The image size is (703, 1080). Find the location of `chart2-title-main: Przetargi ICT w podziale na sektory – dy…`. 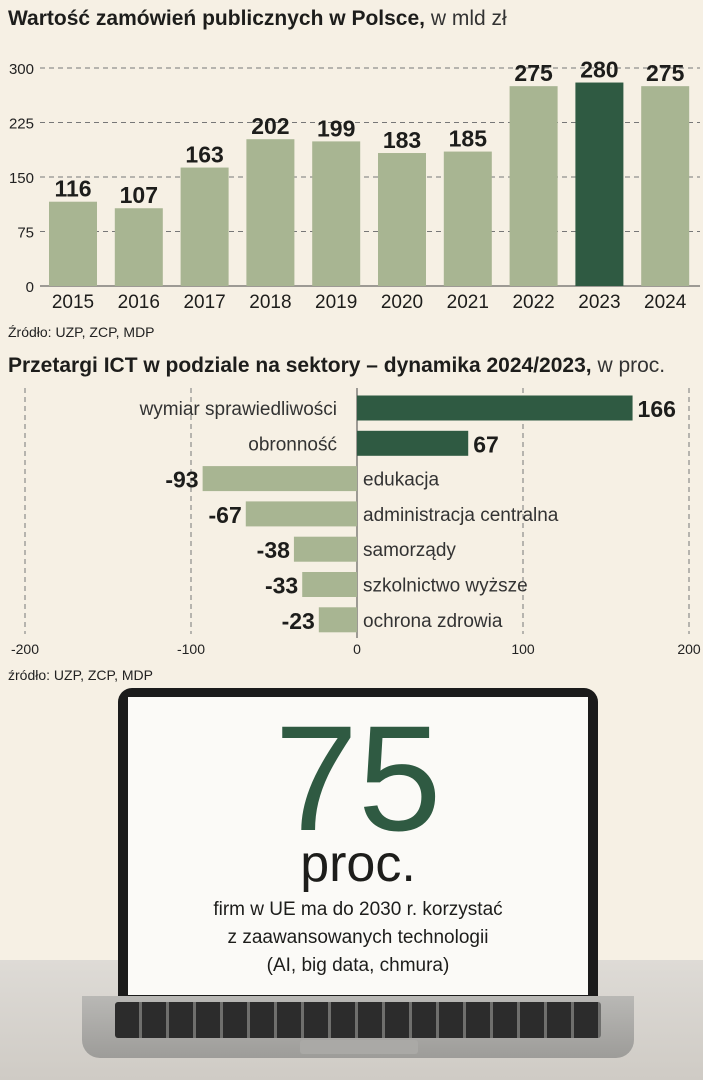

chart2-title-main: Przetargi ICT w podziale na sektory – dy… is located at coordinates (300, 365).